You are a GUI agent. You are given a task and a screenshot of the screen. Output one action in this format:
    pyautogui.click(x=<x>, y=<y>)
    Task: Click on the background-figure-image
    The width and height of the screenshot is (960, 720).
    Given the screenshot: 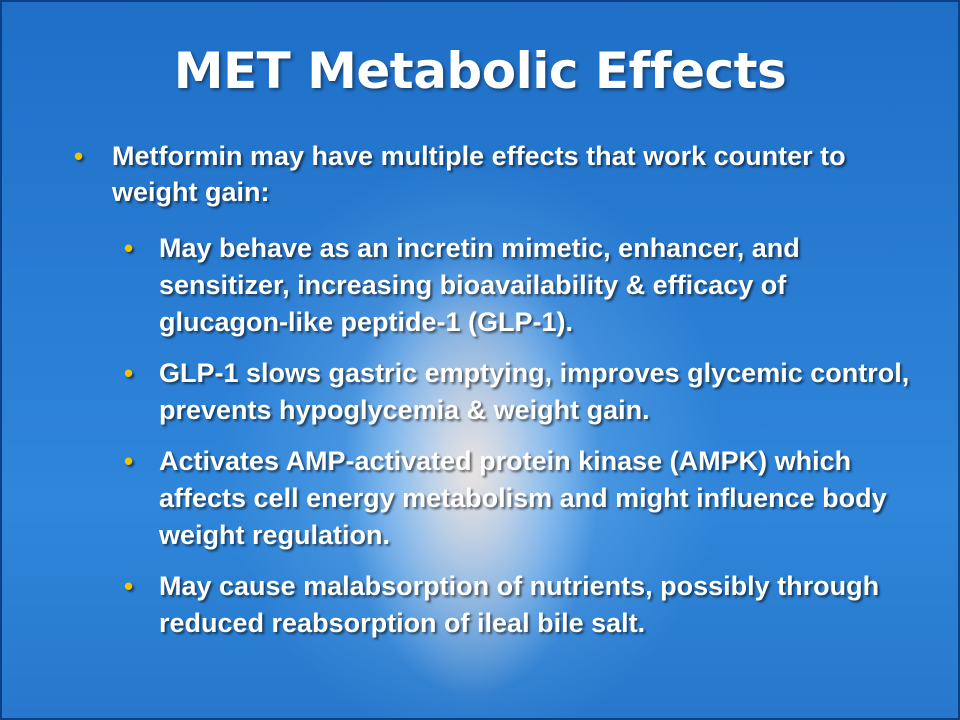 What is the action you would take?
    pyautogui.click(x=472, y=510)
    